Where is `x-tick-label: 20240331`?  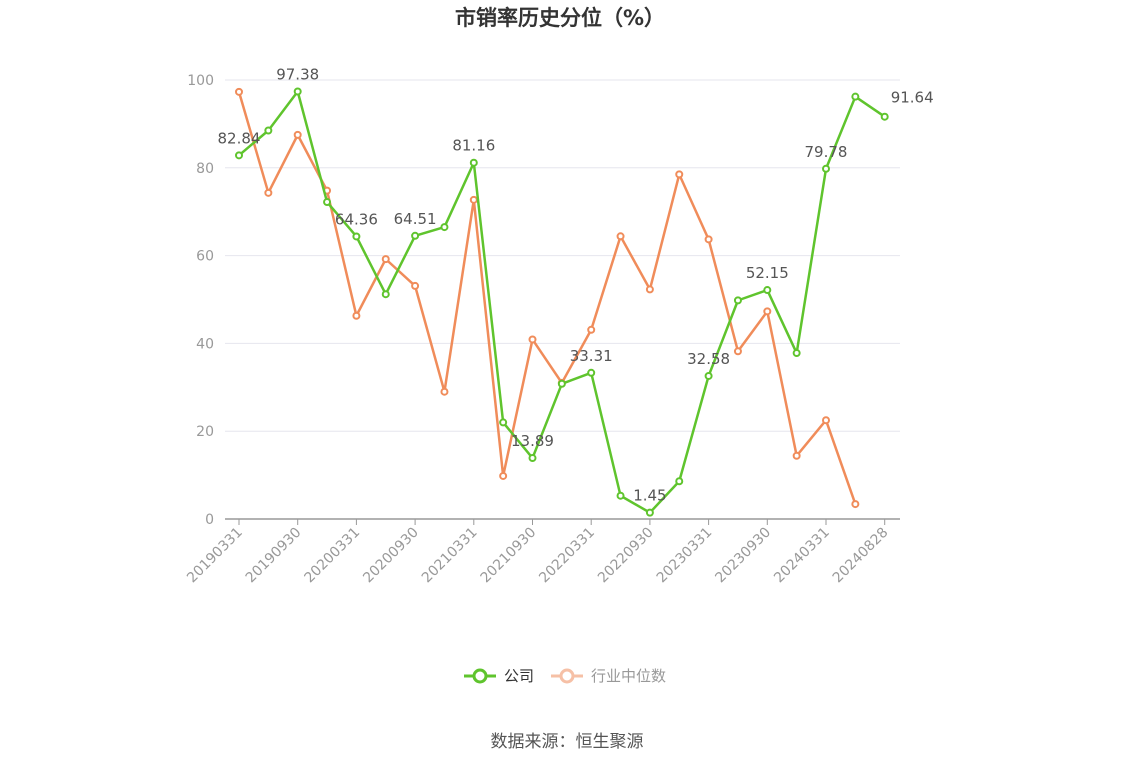 x-tick-label: 20240331 is located at coordinates (802, 556).